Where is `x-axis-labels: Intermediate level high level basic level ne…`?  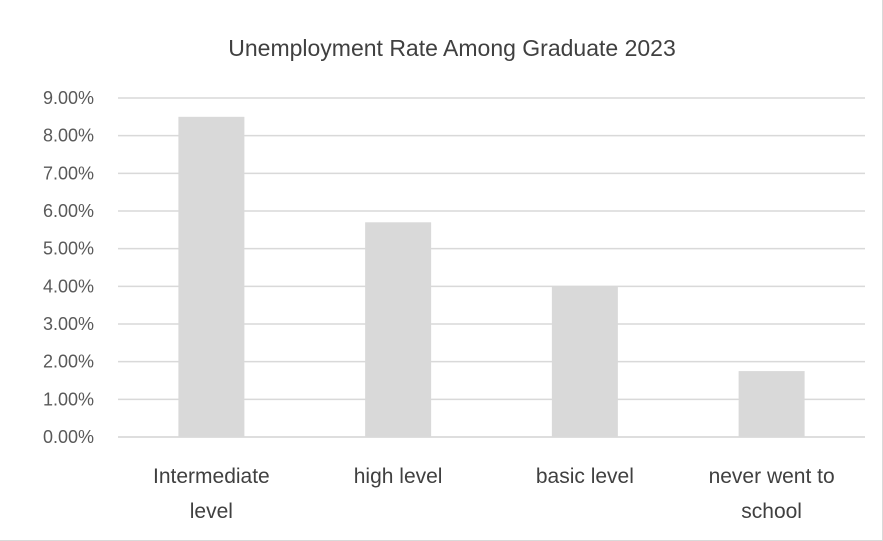 x-axis-labels: Intermediate level high level basic level ne… is located at coordinates (494, 494).